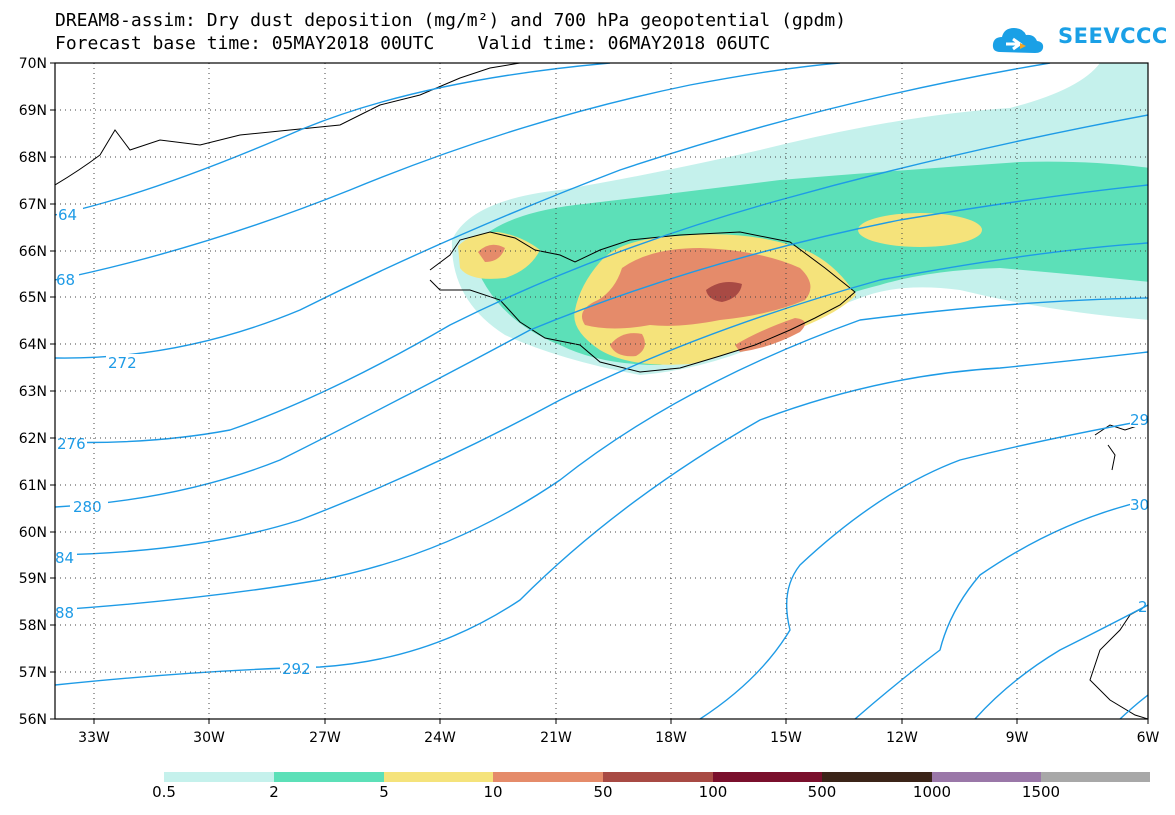  I want to click on lat-label: 63N, so click(33, 392).